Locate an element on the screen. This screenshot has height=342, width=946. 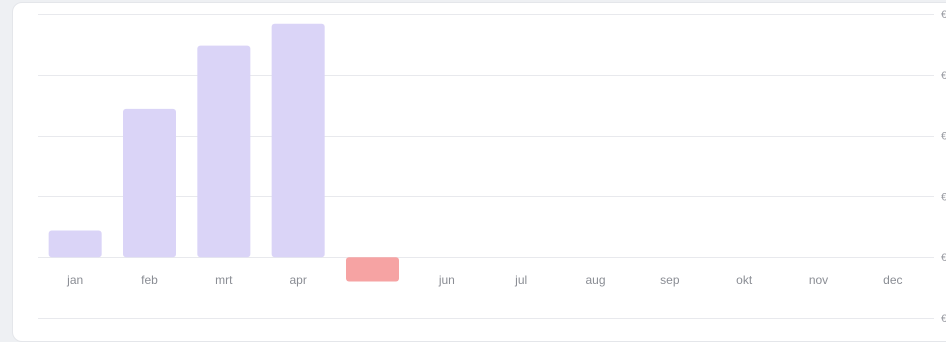
x-tick-label-okt: okt is located at coordinates (744, 280).